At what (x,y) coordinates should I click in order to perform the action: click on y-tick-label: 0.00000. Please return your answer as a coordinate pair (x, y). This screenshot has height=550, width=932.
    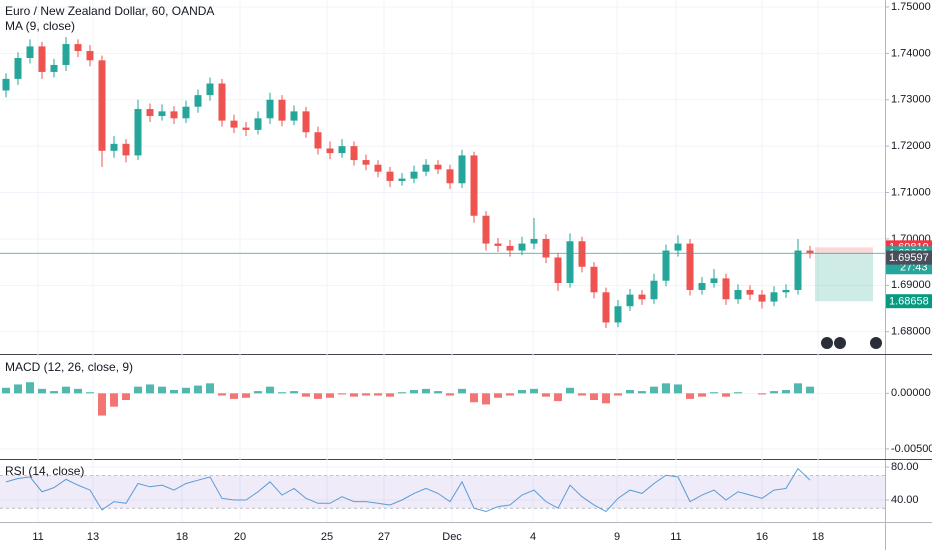
    Looking at the image, I should click on (911, 393).